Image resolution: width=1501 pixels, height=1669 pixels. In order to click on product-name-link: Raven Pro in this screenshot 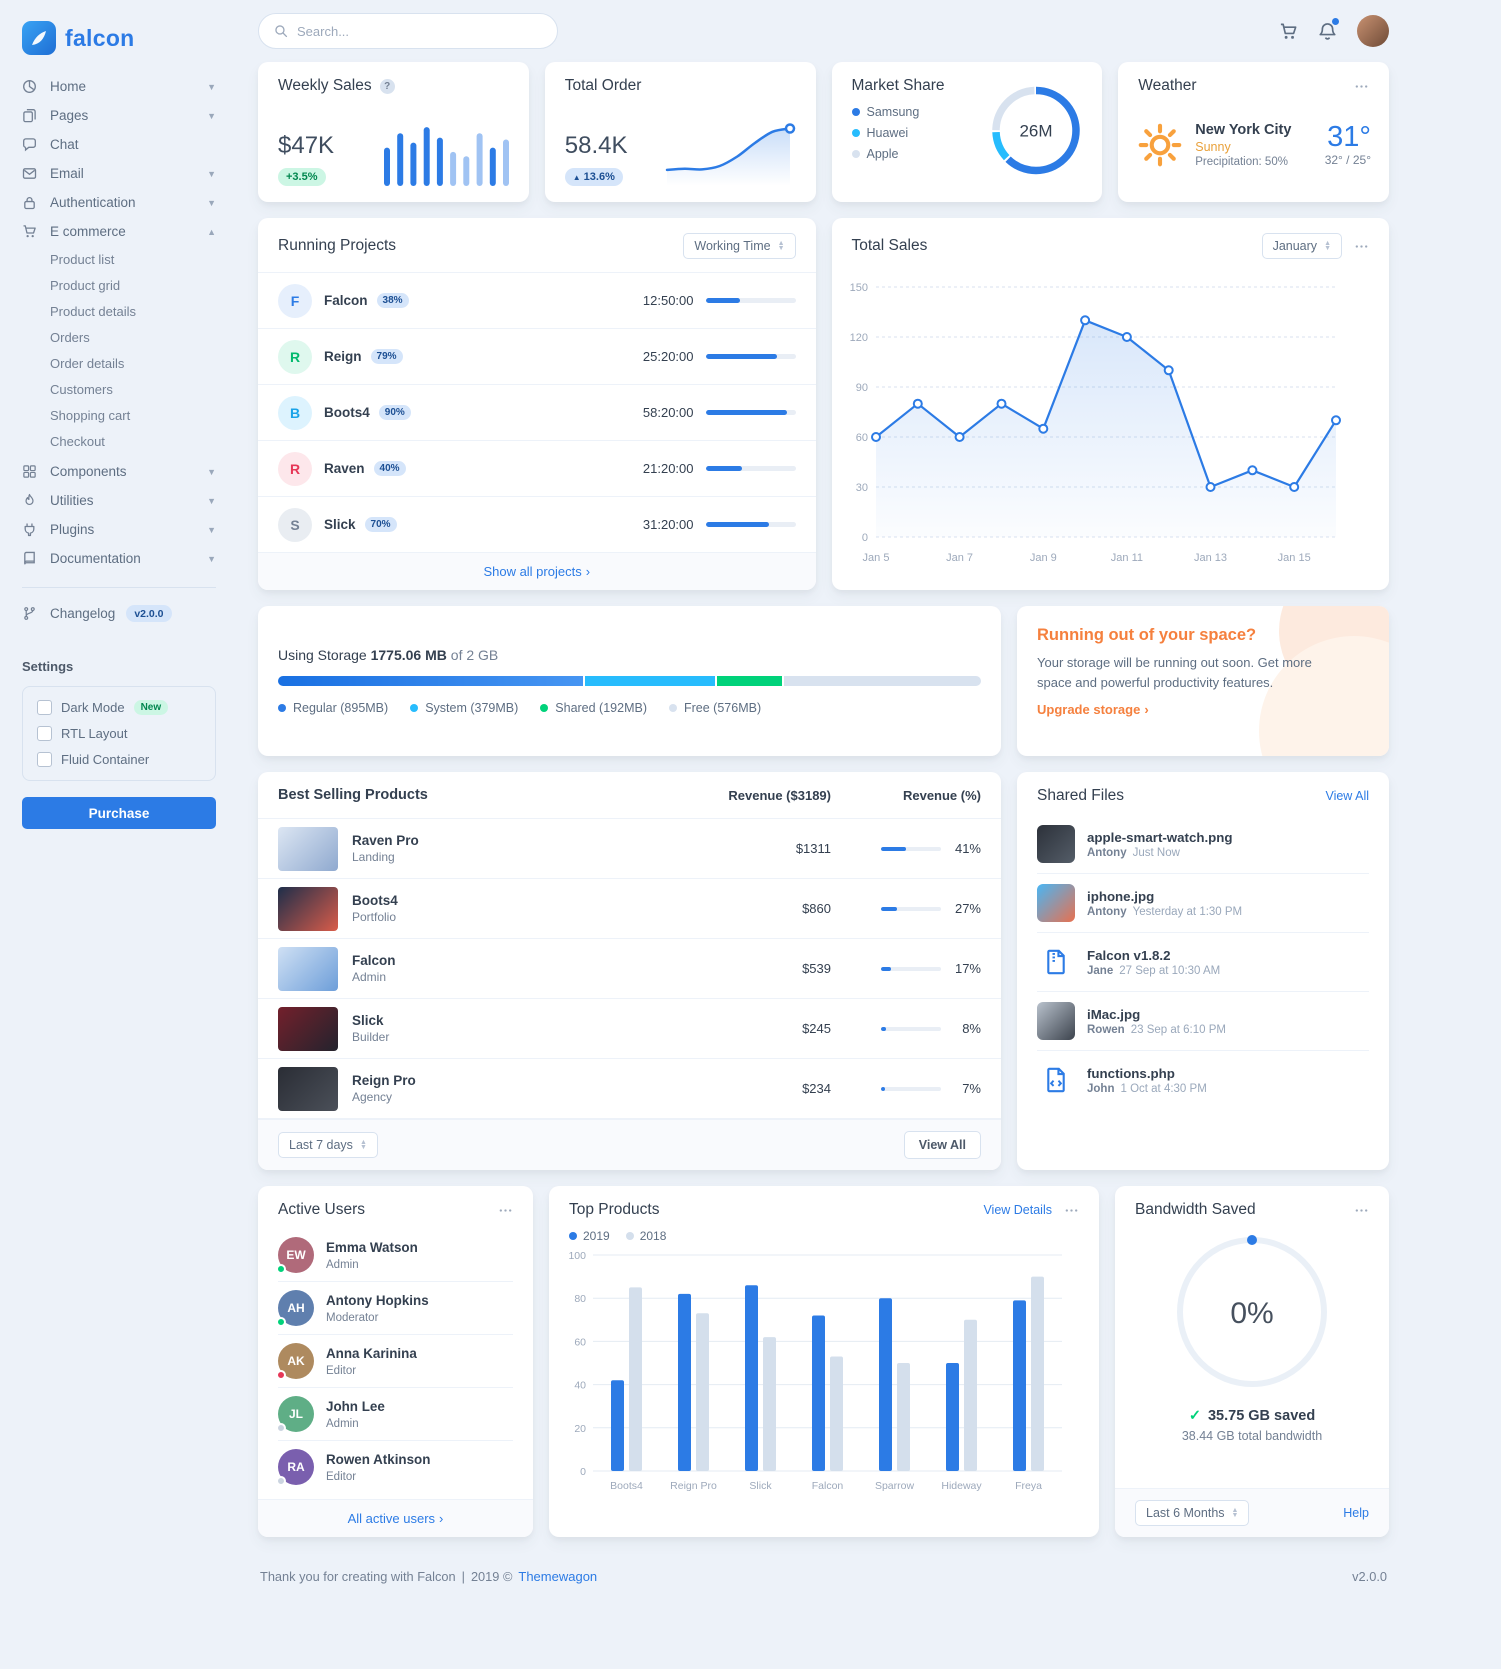, I will do `click(385, 840)`.